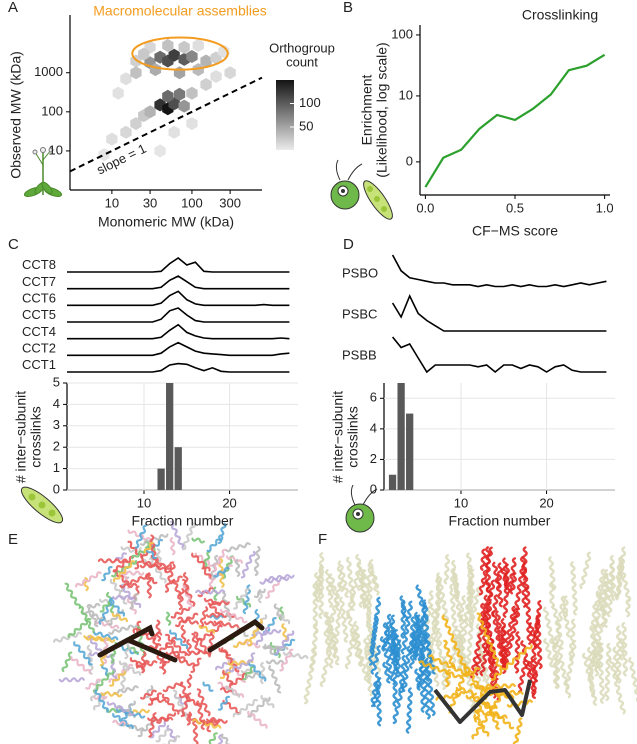  What do you see at coordinates (374, 110) in the screenshot?
I see `y-axis-label: Enrichment (Likelihood, log scale)` at bounding box center [374, 110].